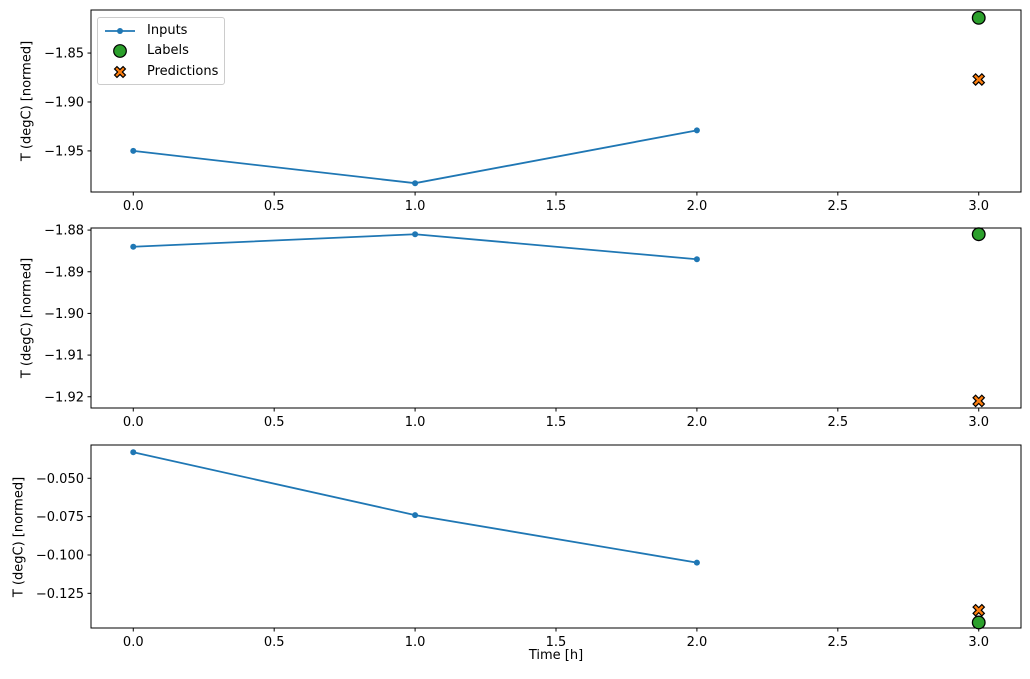 The height and width of the screenshot is (679, 1030). Describe the element at coordinates (120, 72) in the screenshot. I see `legend-x-cross-icon` at that location.